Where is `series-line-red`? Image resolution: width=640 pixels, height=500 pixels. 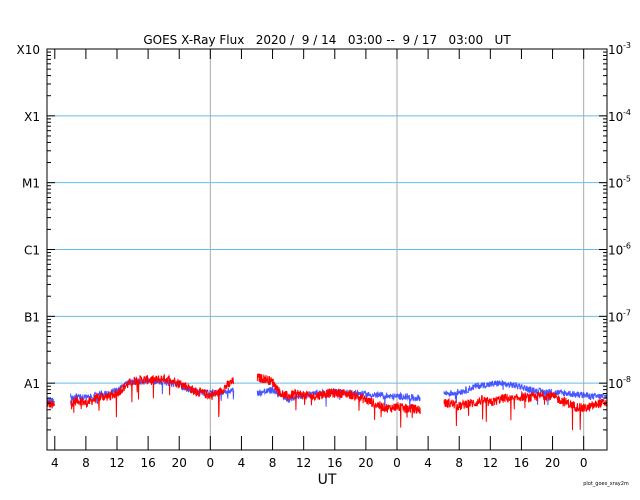 series-line-red is located at coordinates (327, 402).